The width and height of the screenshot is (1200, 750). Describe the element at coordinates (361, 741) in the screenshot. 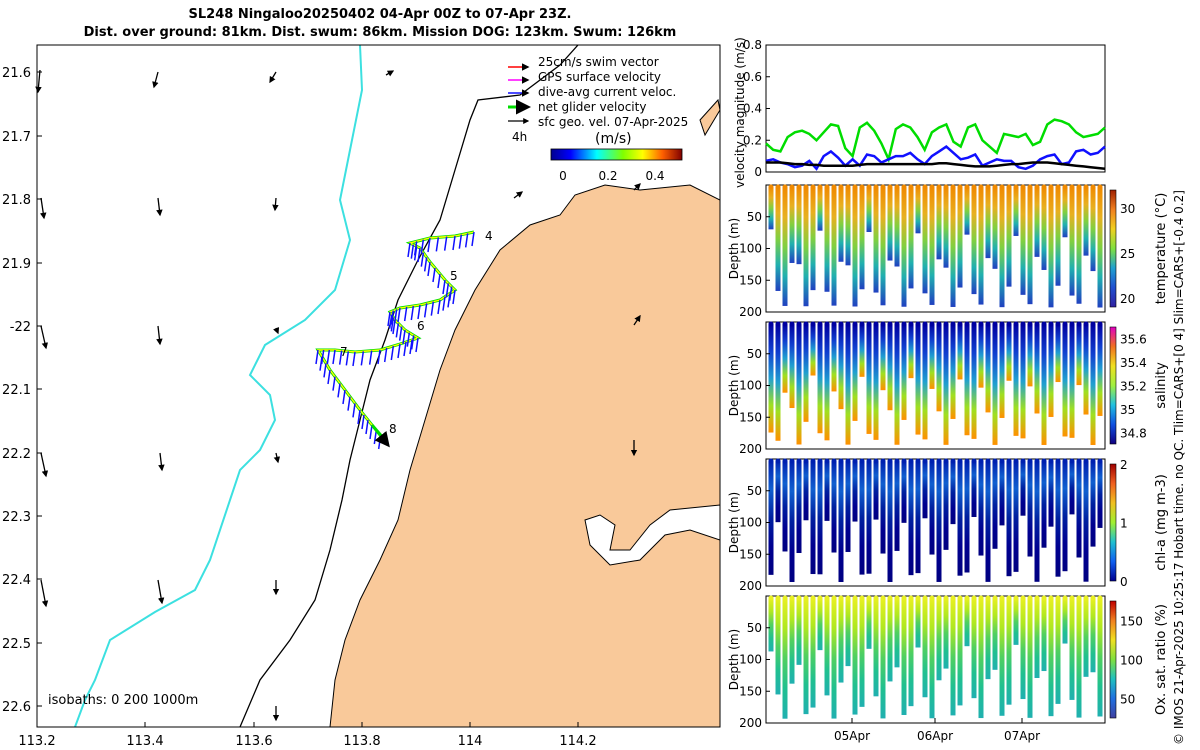

I see `map-x-tick-label: 113.8` at that location.